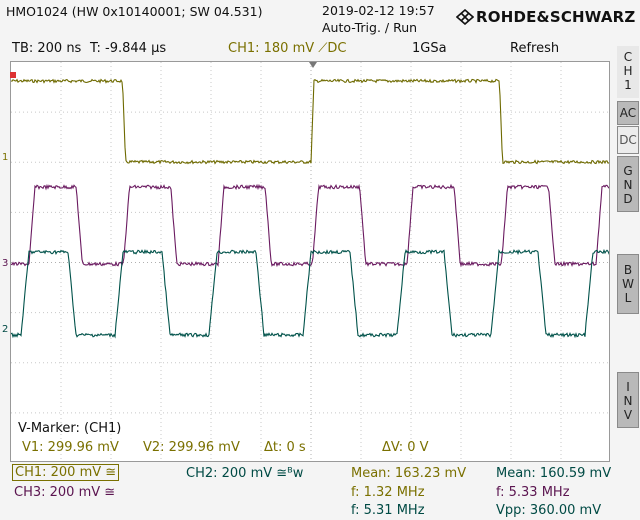 The width and height of the screenshot is (640, 520). I want to click on inv-button: I N V, so click(628, 400).